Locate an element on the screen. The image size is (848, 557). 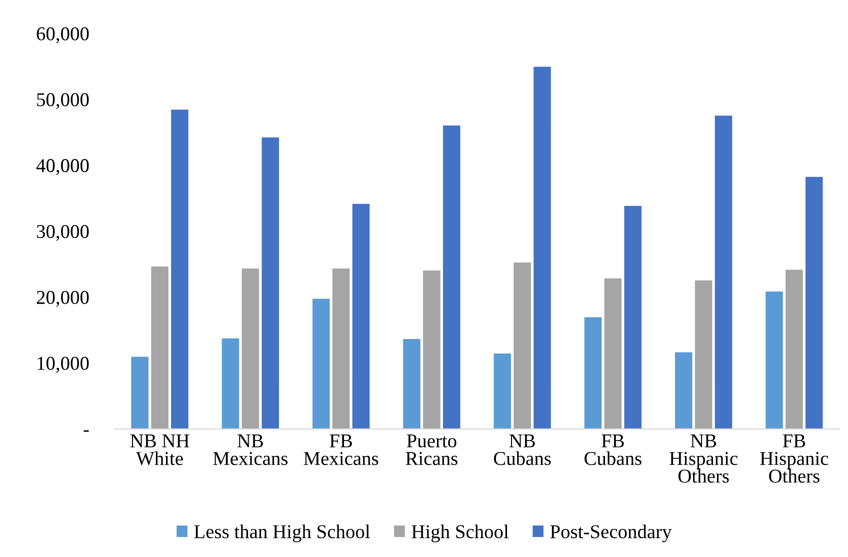
x-tick-label: FB Cubans is located at coordinates (613, 450).